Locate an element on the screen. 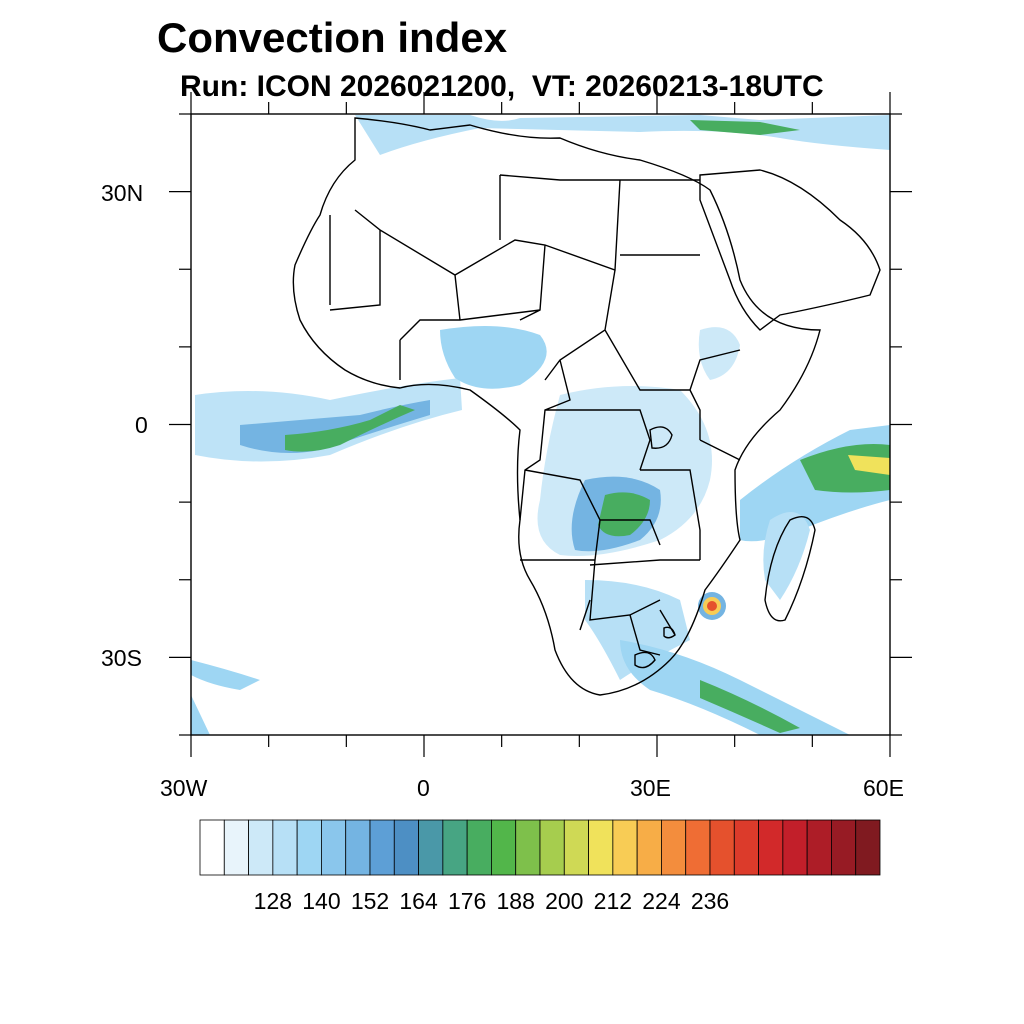 The width and height of the screenshot is (1024, 1024). colorbar-label: 212 is located at coordinates (613, 901).